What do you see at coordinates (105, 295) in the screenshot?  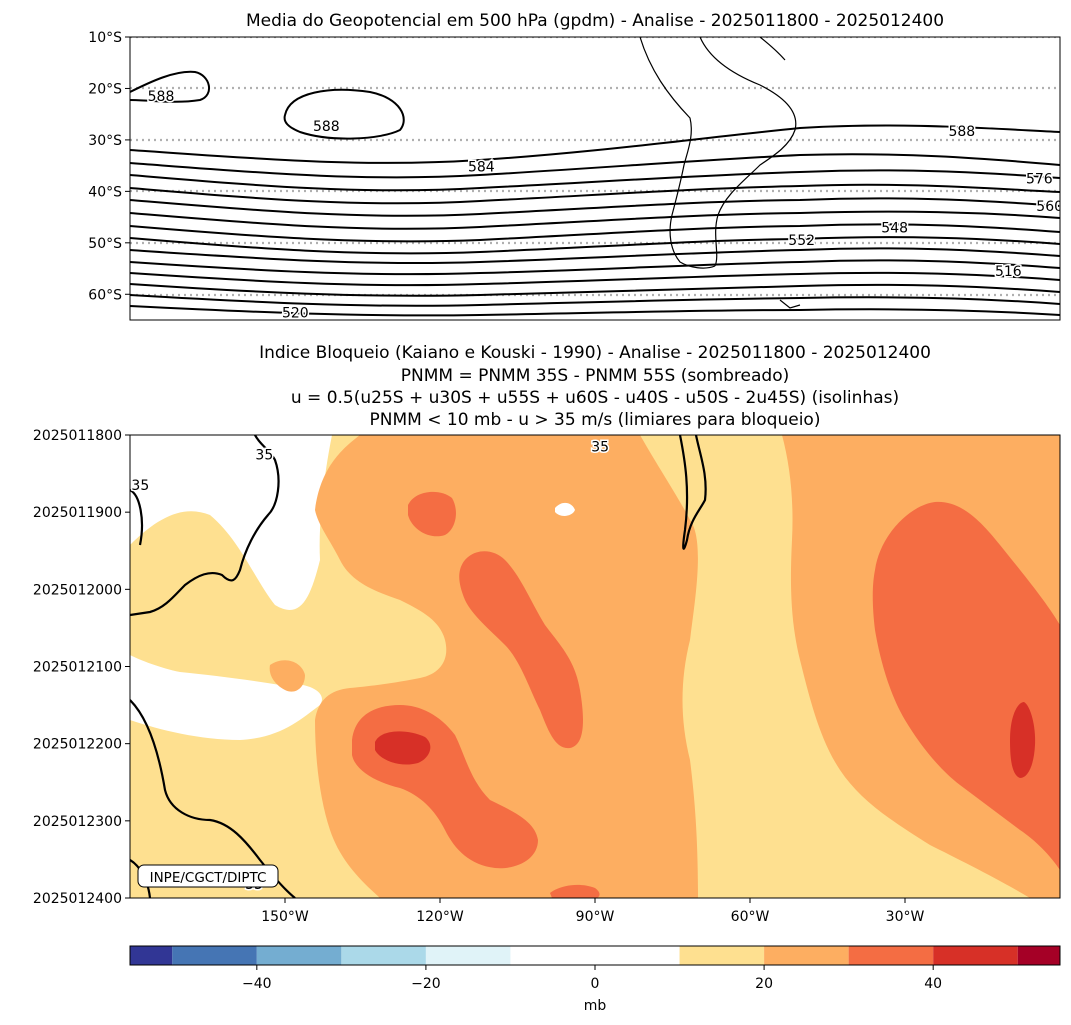 I see `top-y-tick-label: 60°S` at bounding box center [105, 295].